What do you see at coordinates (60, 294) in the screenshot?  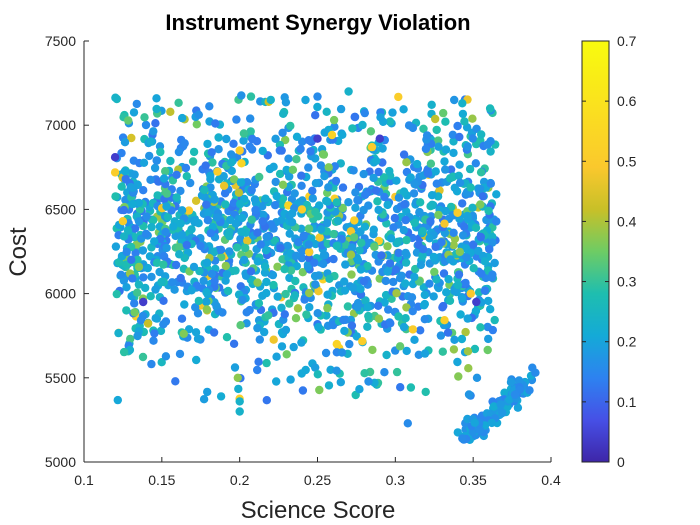 I see `y-tick-label: 6000` at bounding box center [60, 294].